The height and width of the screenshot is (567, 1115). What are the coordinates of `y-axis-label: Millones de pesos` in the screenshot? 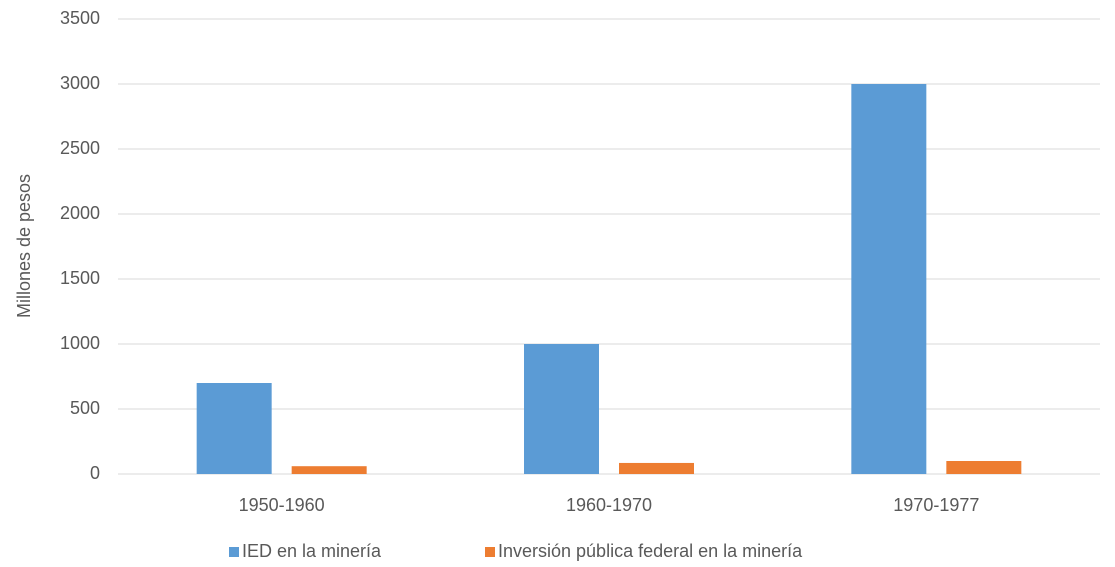 It's located at (24, 246).